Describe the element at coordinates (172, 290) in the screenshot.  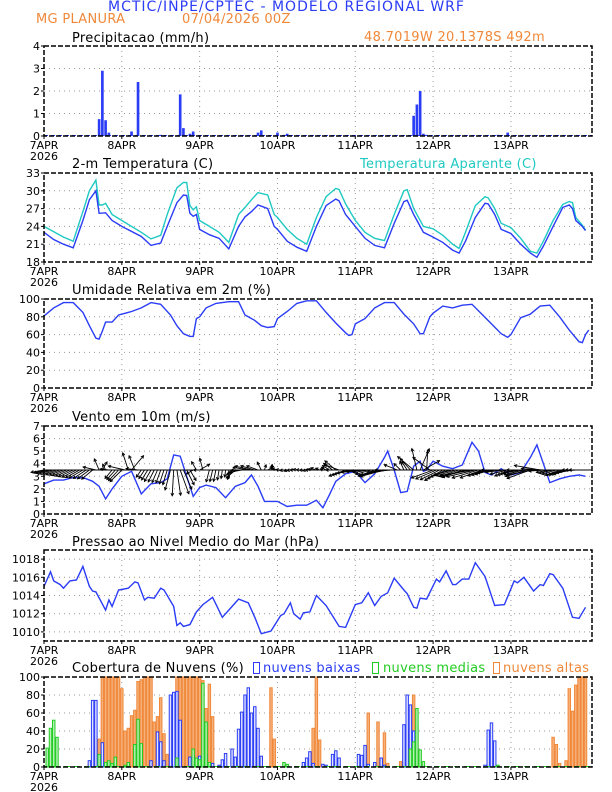
I see `humidity-panel-title: Umidade Relativa em 2m (%)` at that location.